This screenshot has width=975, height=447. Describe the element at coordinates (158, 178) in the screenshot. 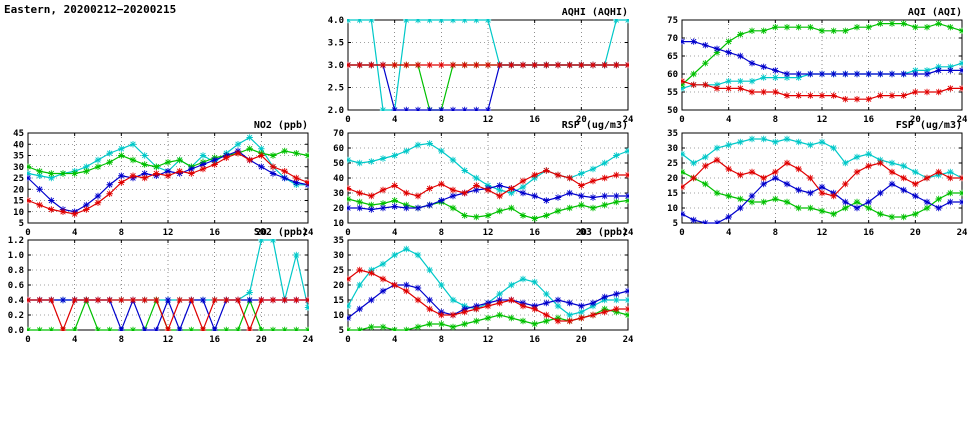

I see `chart-no2: NO2 (ppb) 0 4 8 12 16 20 24 5 10 15 20 25 30 35 40 45` at that location.